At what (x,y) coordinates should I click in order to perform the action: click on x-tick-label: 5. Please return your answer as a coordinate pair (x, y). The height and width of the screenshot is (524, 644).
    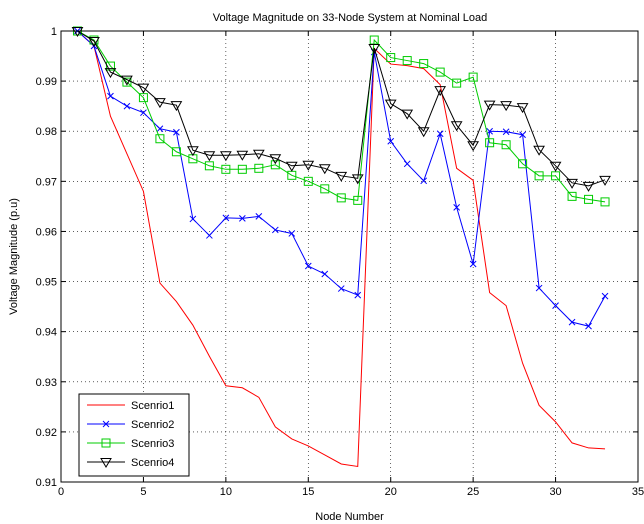
    Looking at the image, I should click on (143, 492).